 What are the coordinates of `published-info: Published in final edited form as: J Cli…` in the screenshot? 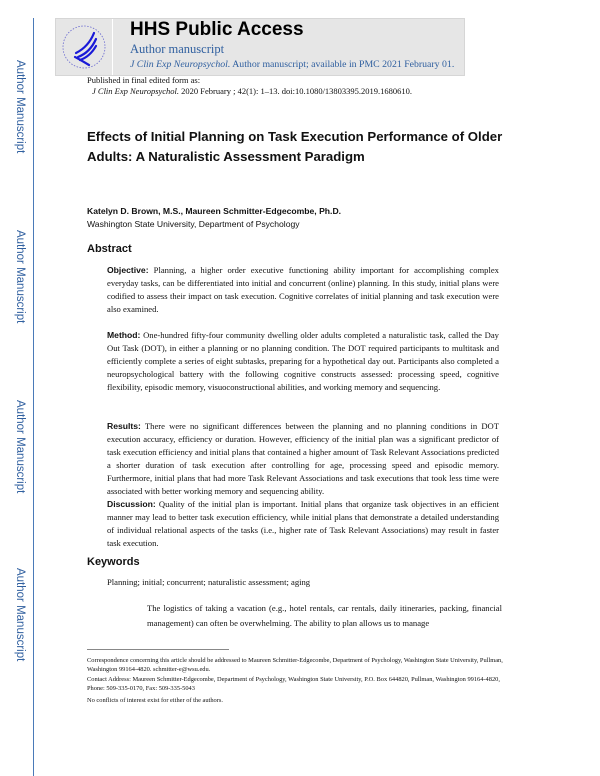 It's located at (249, 86).